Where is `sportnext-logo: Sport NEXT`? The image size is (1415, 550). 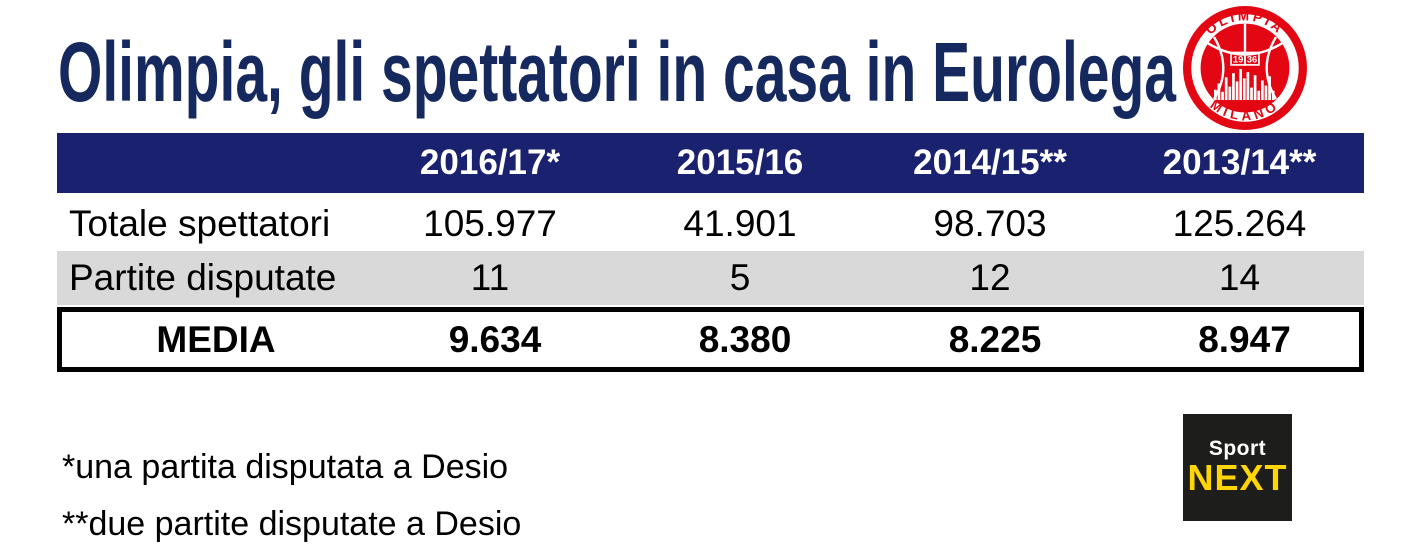
sportnext-logo: Sport NEXT is located at coordinates (1237, 467).